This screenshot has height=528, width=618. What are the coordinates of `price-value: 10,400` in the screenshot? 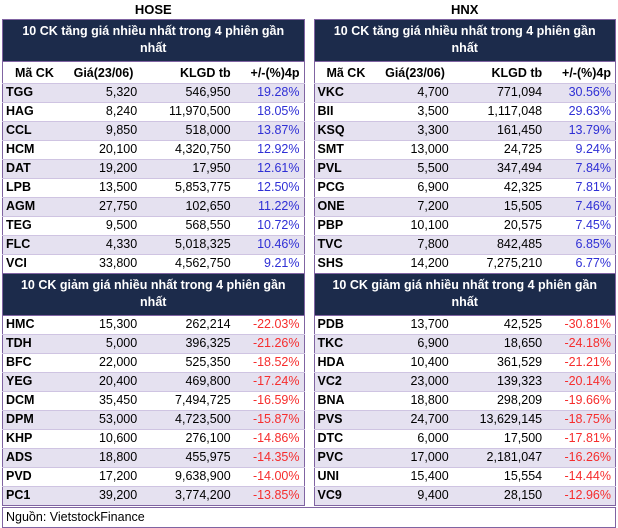 It's located at (429, 362).